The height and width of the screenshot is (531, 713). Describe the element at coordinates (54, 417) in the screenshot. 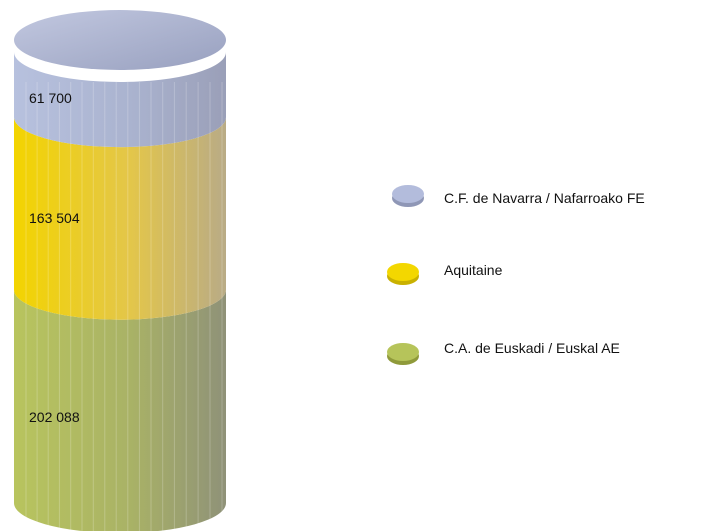

I see `data-label-euskadi: 202 088` at that location.